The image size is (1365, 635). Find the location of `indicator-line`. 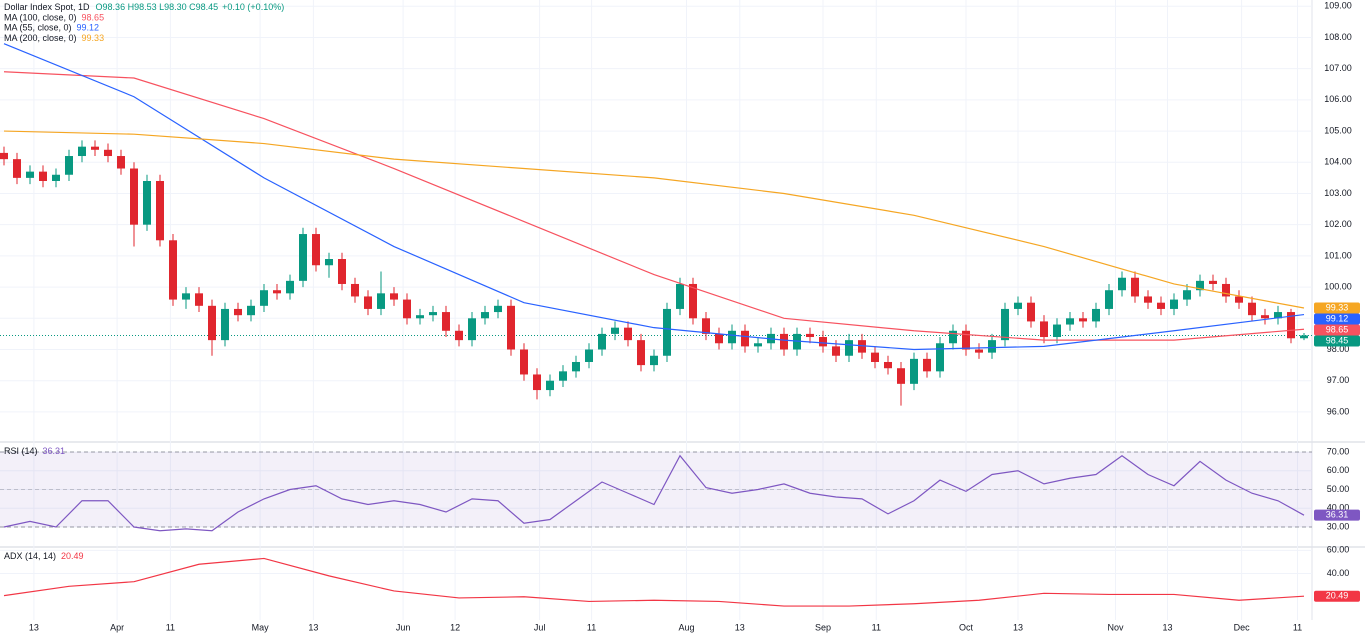

indicator-line is located at coordinates (654, 493).